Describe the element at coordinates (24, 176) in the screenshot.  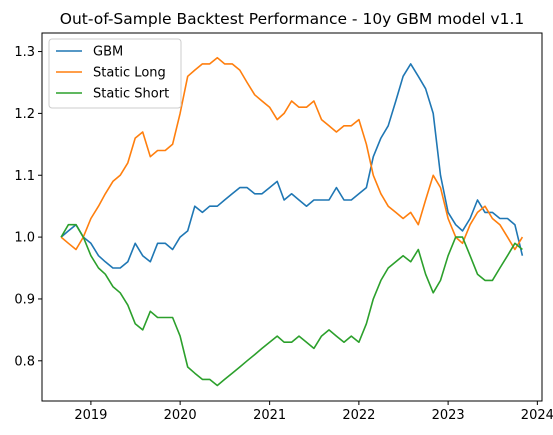
I see `y-tick-label: 1.1` at that location.